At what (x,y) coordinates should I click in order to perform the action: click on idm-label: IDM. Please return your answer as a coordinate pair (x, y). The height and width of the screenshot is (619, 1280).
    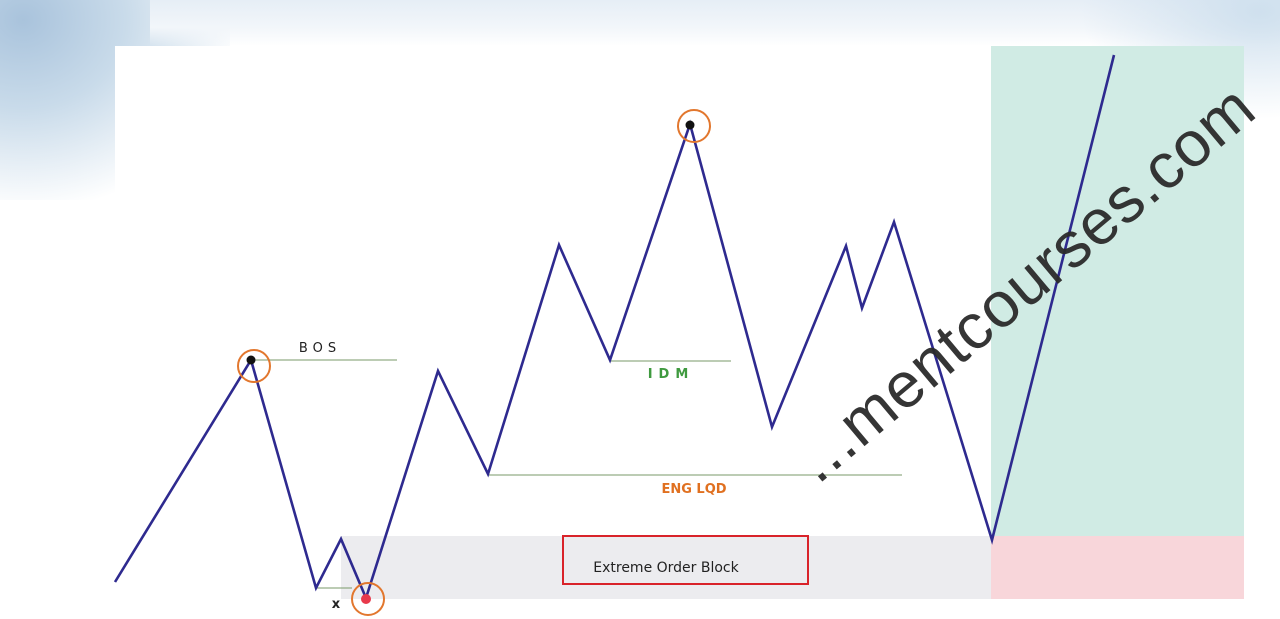
    Looking at the image, I should click on (671, 374).